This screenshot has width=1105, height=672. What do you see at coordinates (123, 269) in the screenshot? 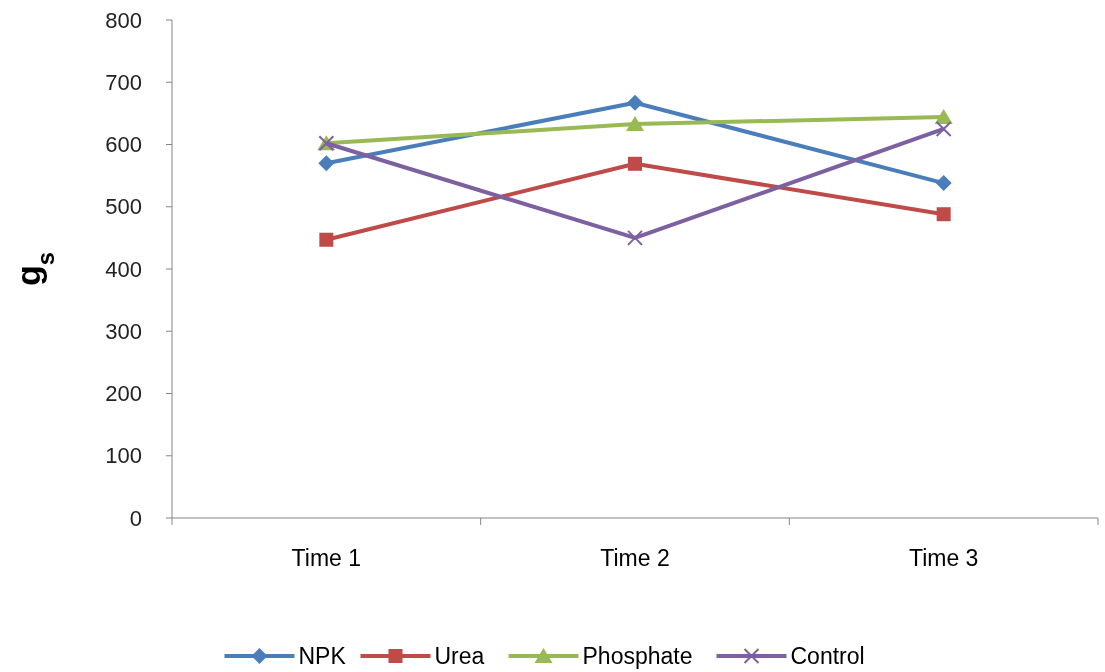
I see `y-tick-label: 400` at bounding box center [123, 269].